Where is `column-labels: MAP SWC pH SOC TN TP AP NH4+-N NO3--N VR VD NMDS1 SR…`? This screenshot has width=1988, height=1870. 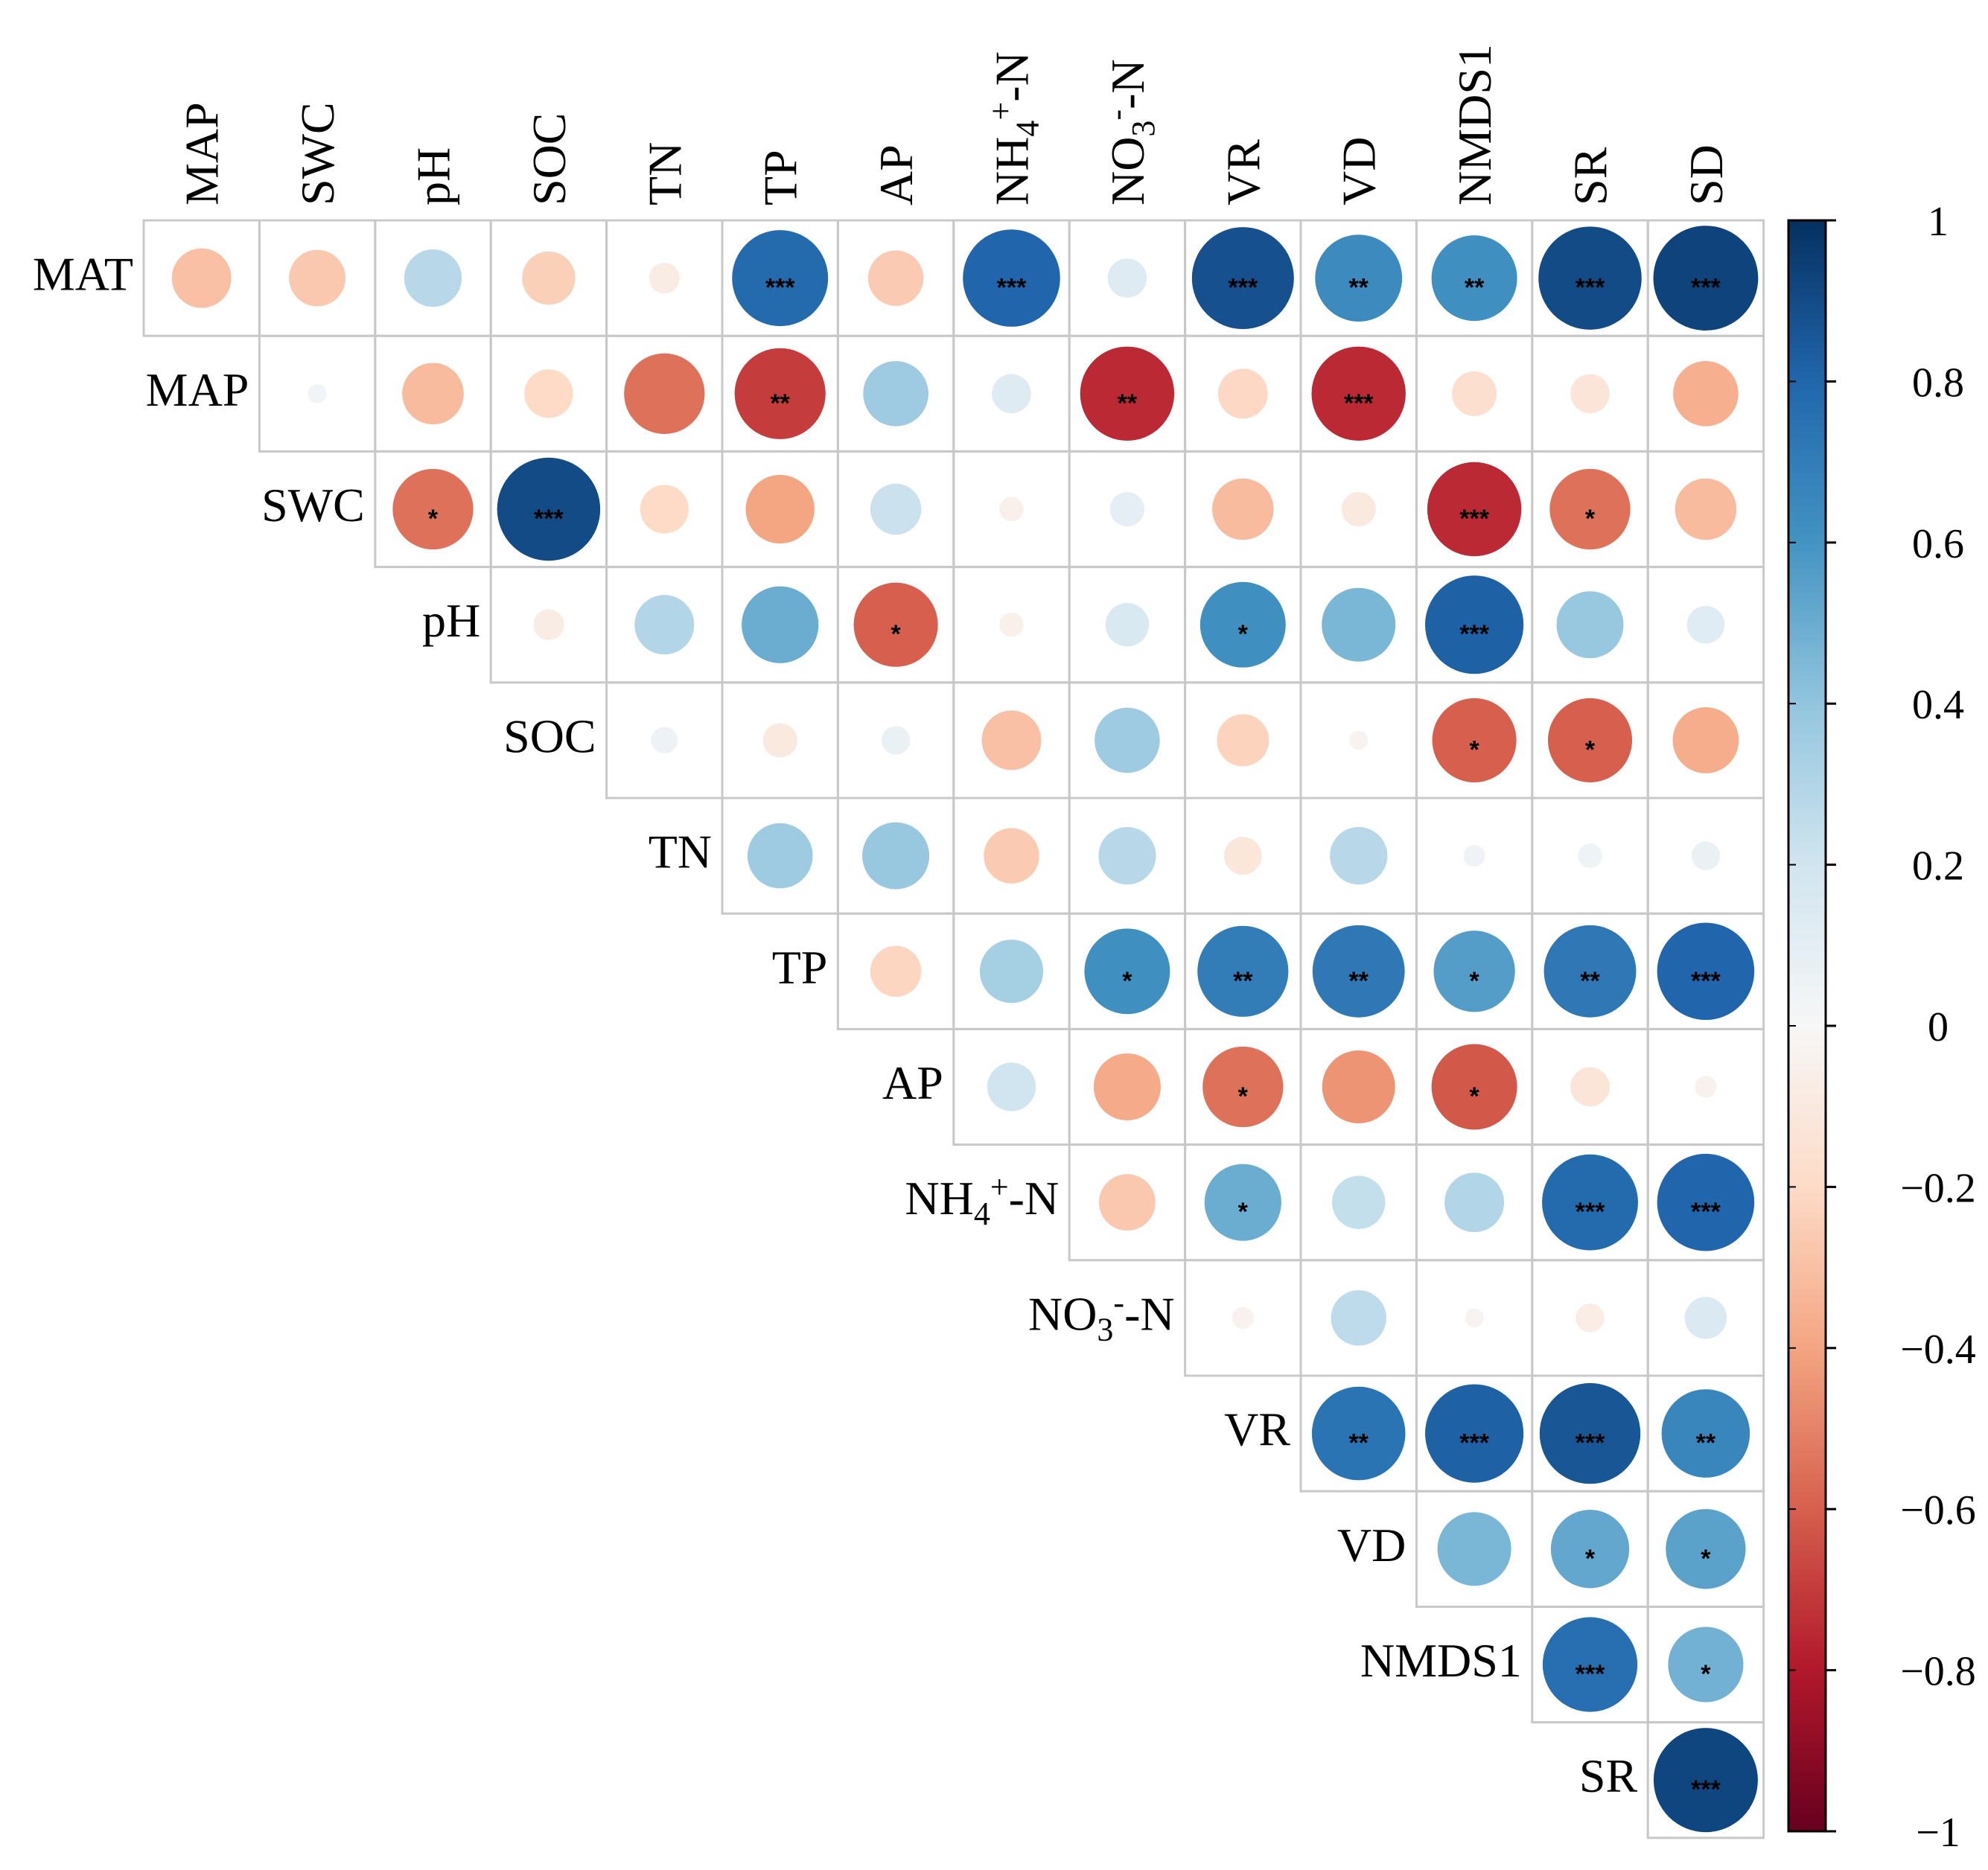
column-labels: MAP SWC pH SOC TN TP AP NH4+-N NO3--N VR VD NMDS1 SR… is located at coordinates (955, 125).